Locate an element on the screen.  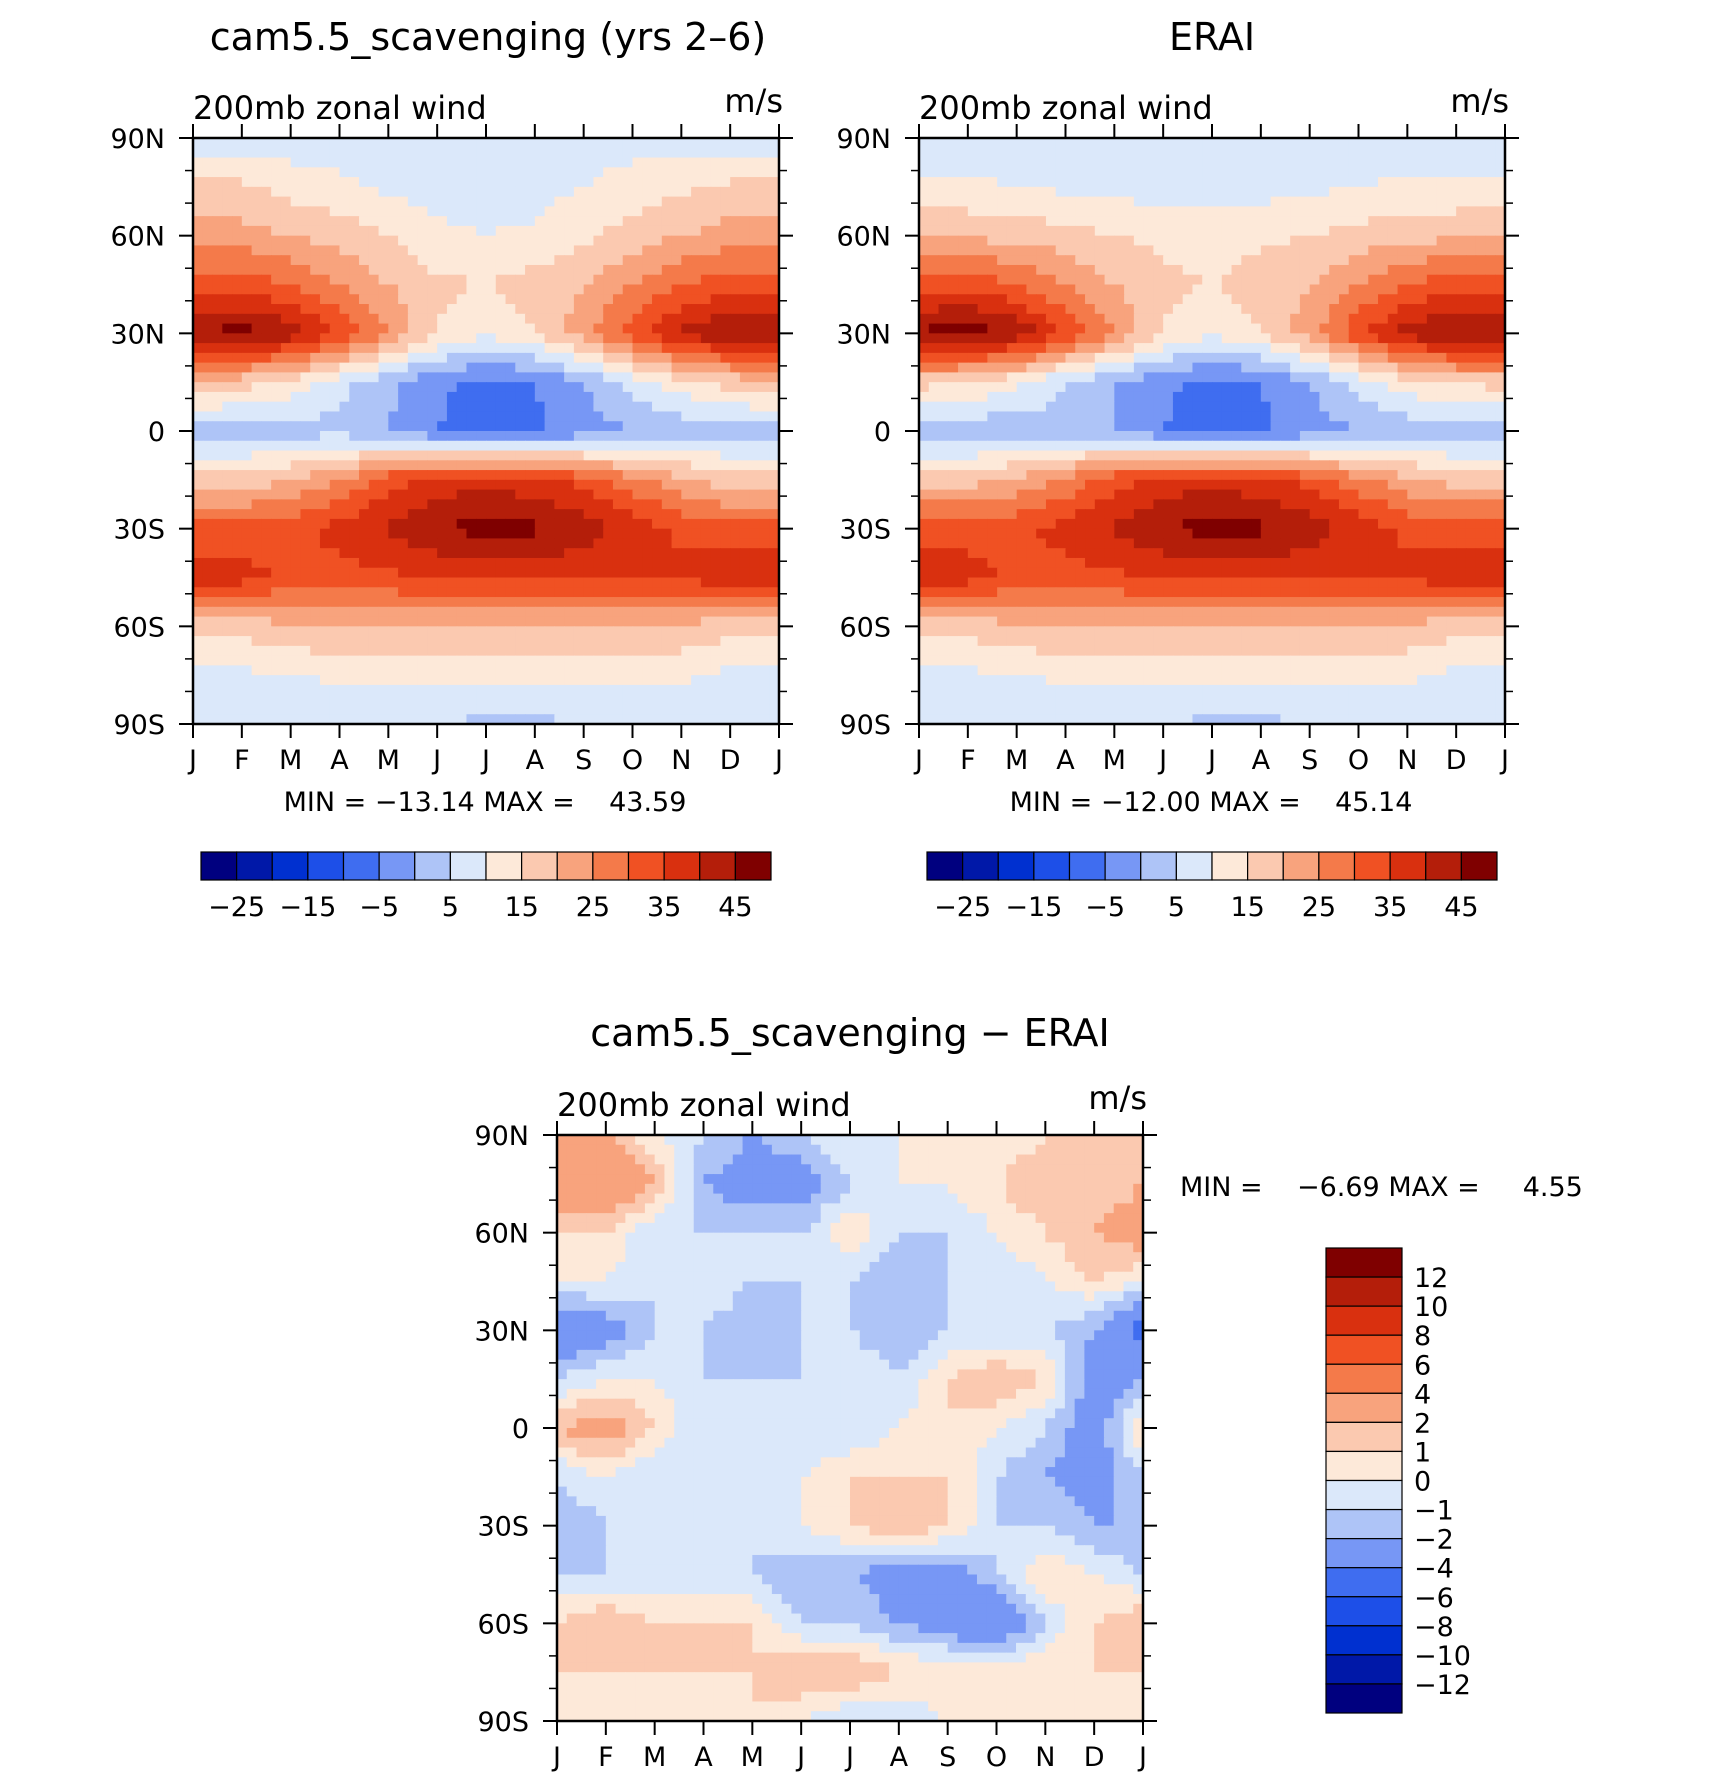
y-tick-label: 90N is located at coordinates (137, 139).